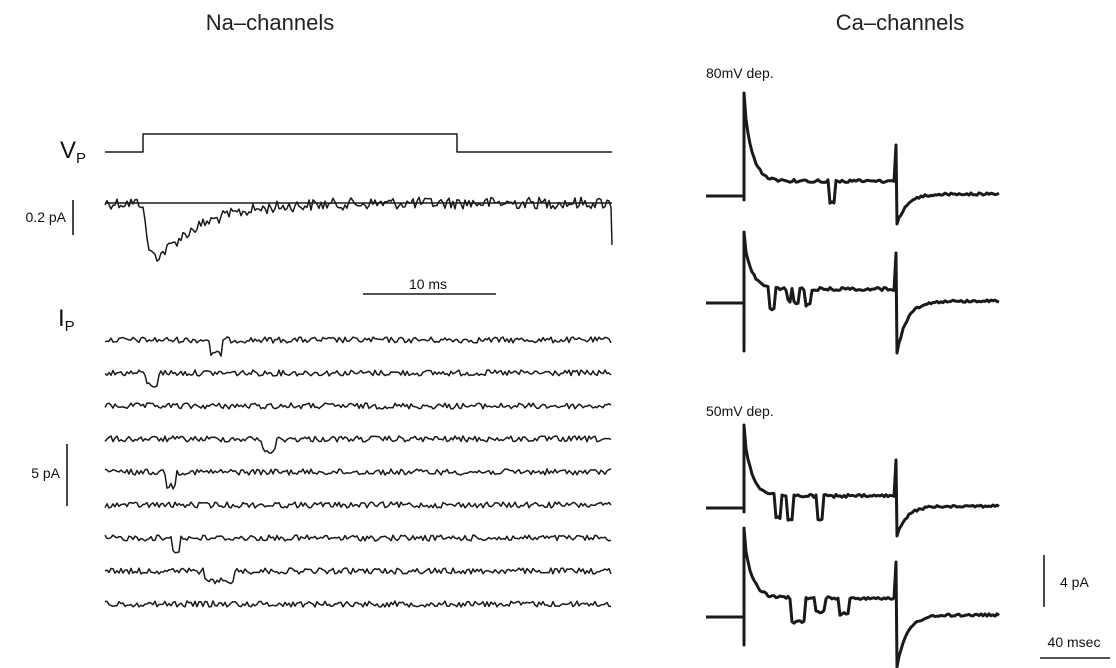 This screenshot has width=1116, height=668. I want to click on na-avg-scale-label: 0.2 pA, so click(46, 217).